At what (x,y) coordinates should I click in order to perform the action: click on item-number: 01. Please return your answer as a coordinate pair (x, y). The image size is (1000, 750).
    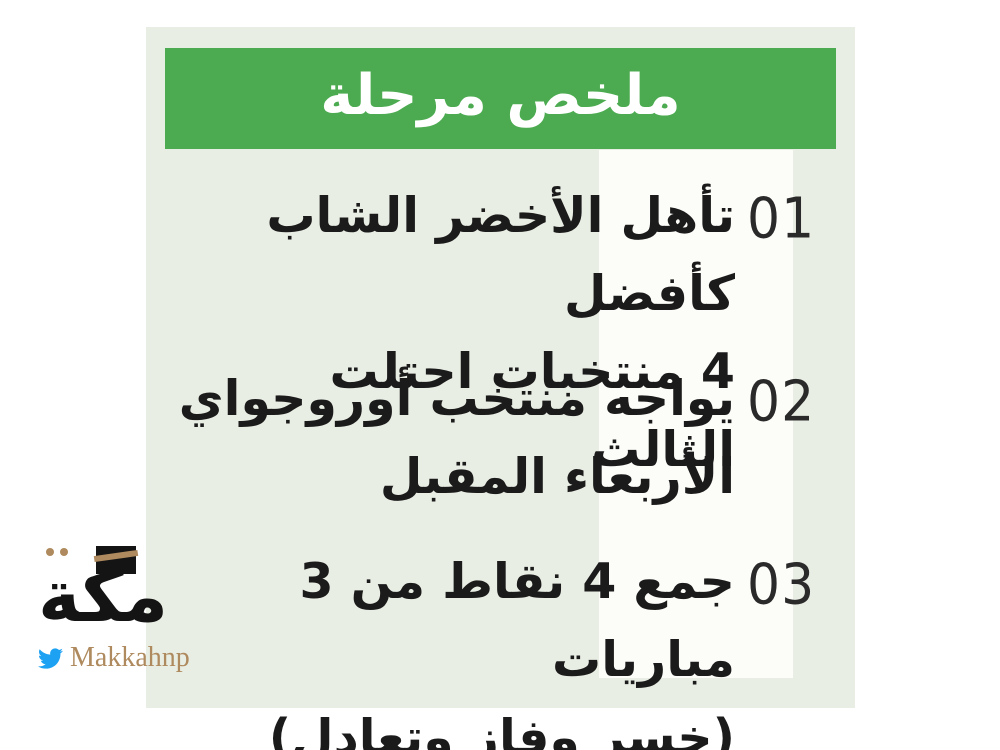
    Looking at the image, I should click on (781, 219).